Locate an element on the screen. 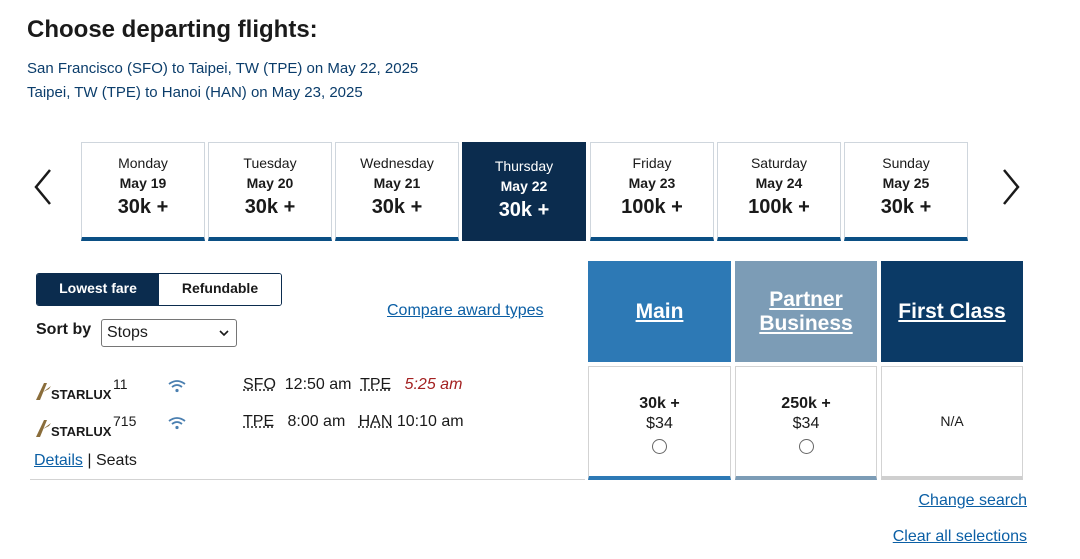 Image resolution: width=1080 pixels, height=559 pixels. origin-airport: SFO is located at coordinates (259, 384).